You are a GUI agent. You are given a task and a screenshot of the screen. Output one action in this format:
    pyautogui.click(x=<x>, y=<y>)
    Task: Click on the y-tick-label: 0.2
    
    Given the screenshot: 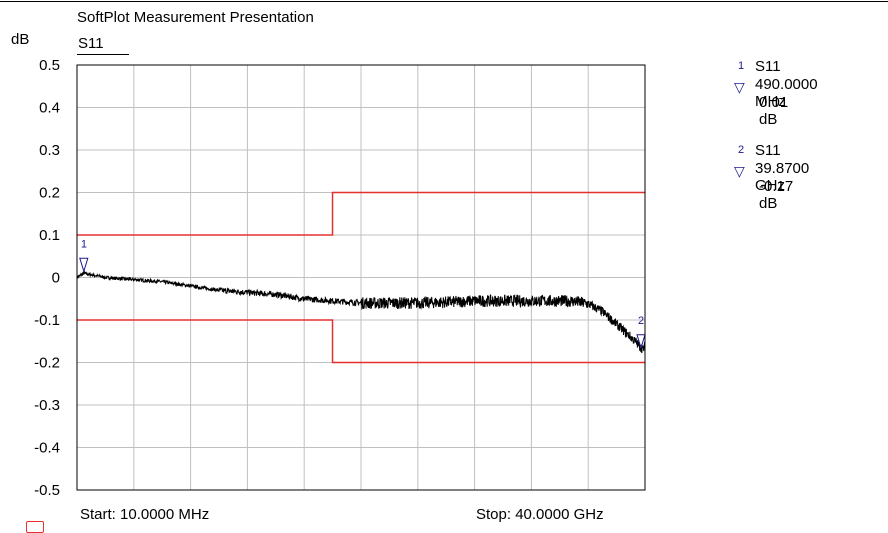 What is the action you would take?
    pyautogui.click(x=49, y=193)
    